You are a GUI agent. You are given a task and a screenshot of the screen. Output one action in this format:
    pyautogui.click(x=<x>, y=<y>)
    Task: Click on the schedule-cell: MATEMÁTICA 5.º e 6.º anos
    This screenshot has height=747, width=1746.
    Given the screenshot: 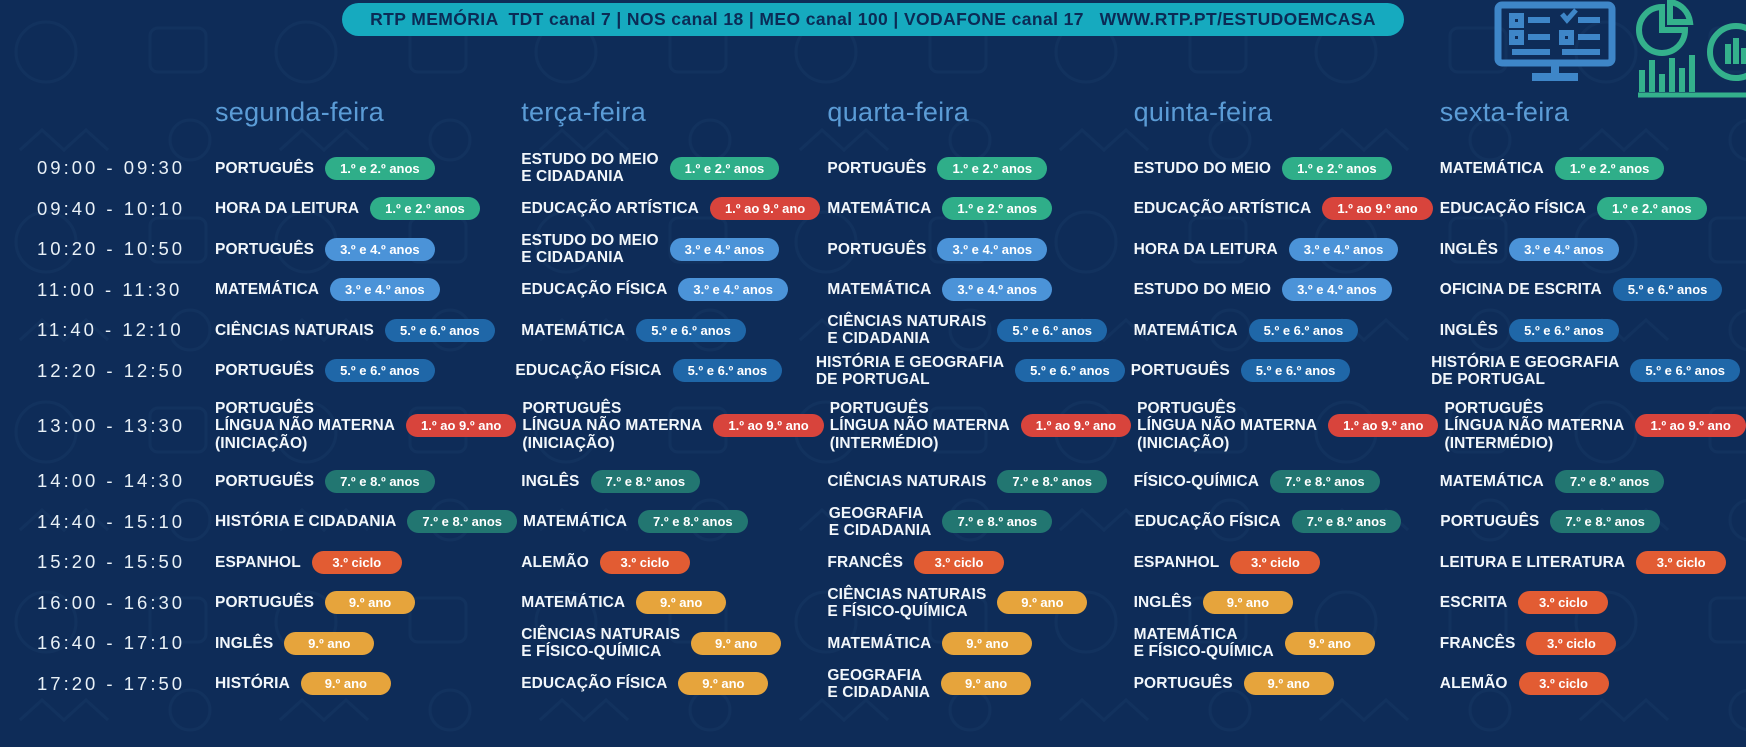 What is the action you would take?
    pyautogui.click(x=1286, y=330)
    